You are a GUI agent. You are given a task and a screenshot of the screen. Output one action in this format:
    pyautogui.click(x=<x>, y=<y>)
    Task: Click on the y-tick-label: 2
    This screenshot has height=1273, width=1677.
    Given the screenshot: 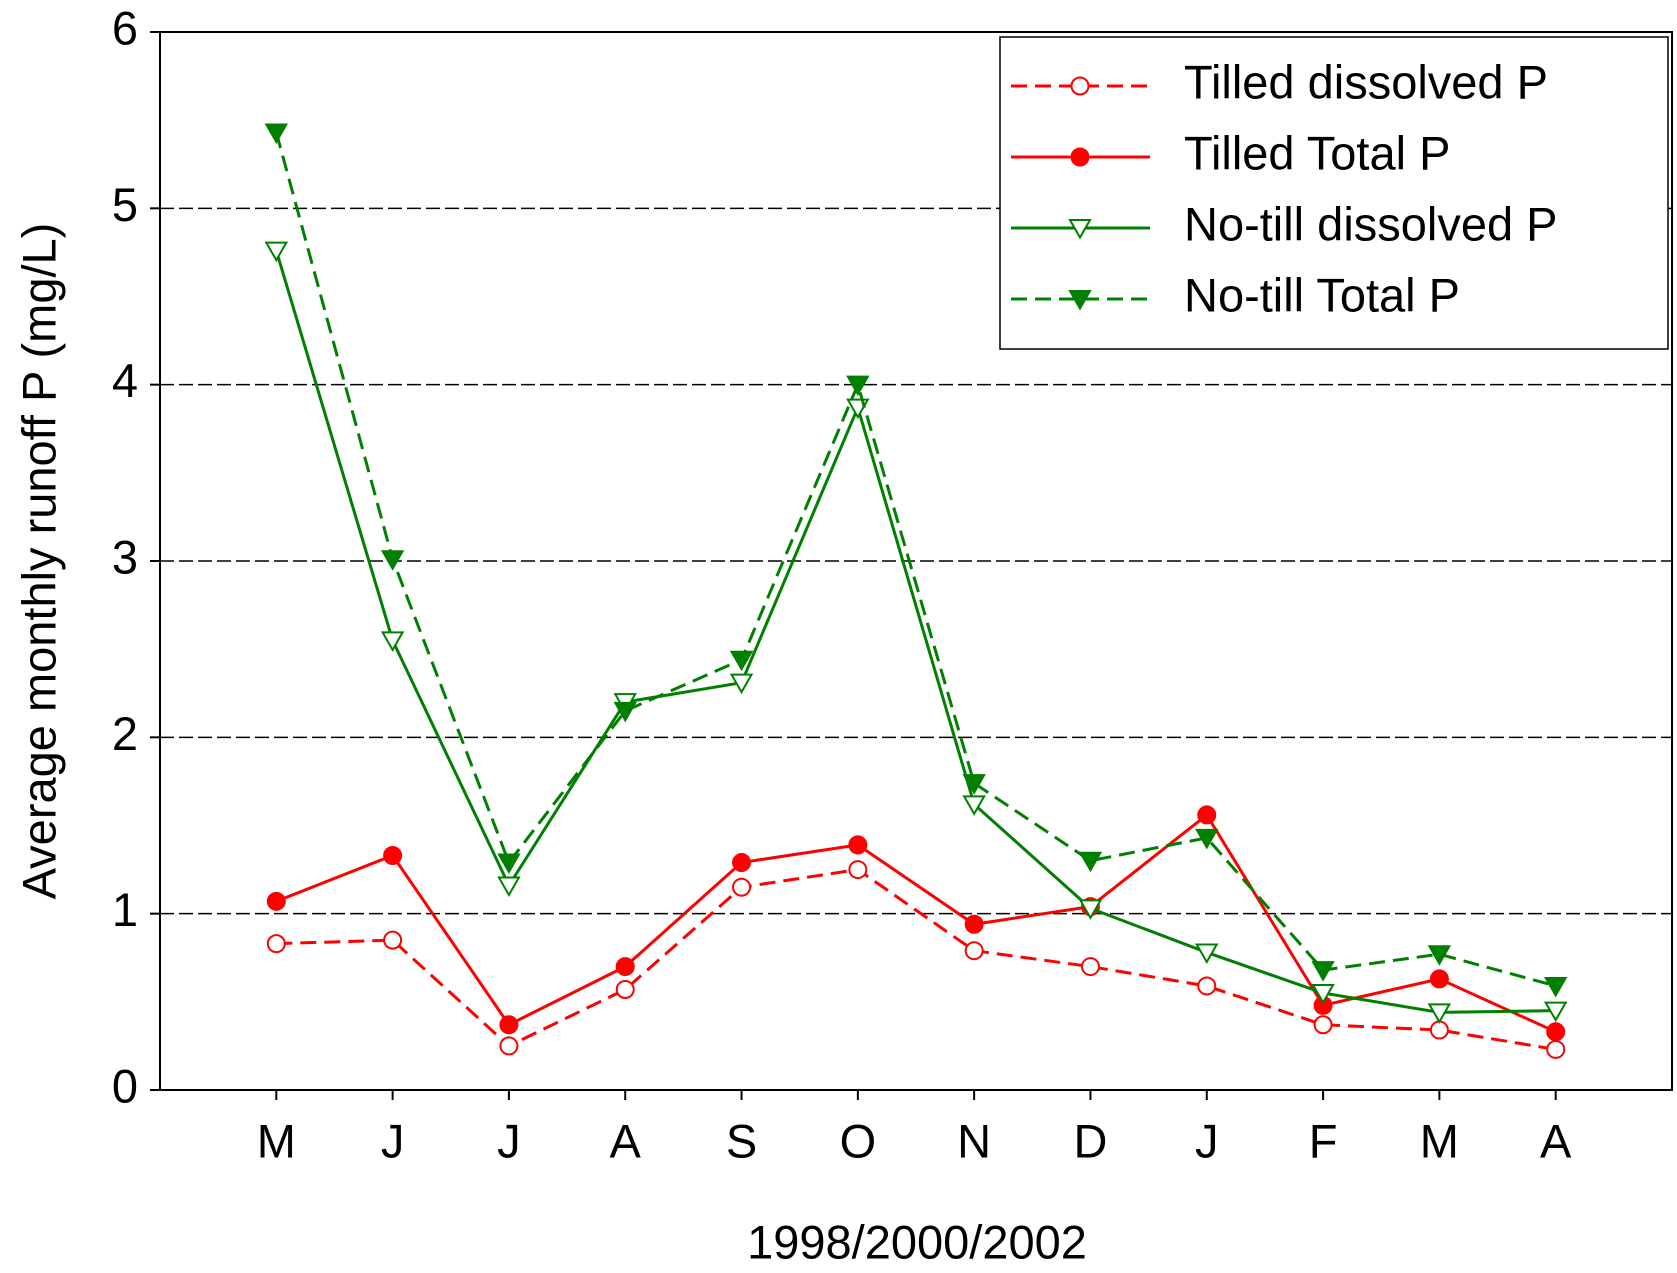 What is the action you would take?
    pyautogui.click(x=125, y=733)
    